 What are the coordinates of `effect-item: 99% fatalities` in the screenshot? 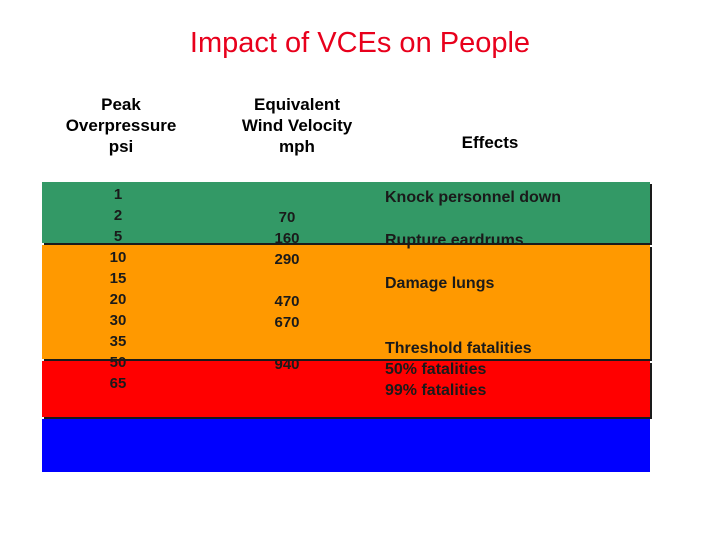 It's located at (436, 390).